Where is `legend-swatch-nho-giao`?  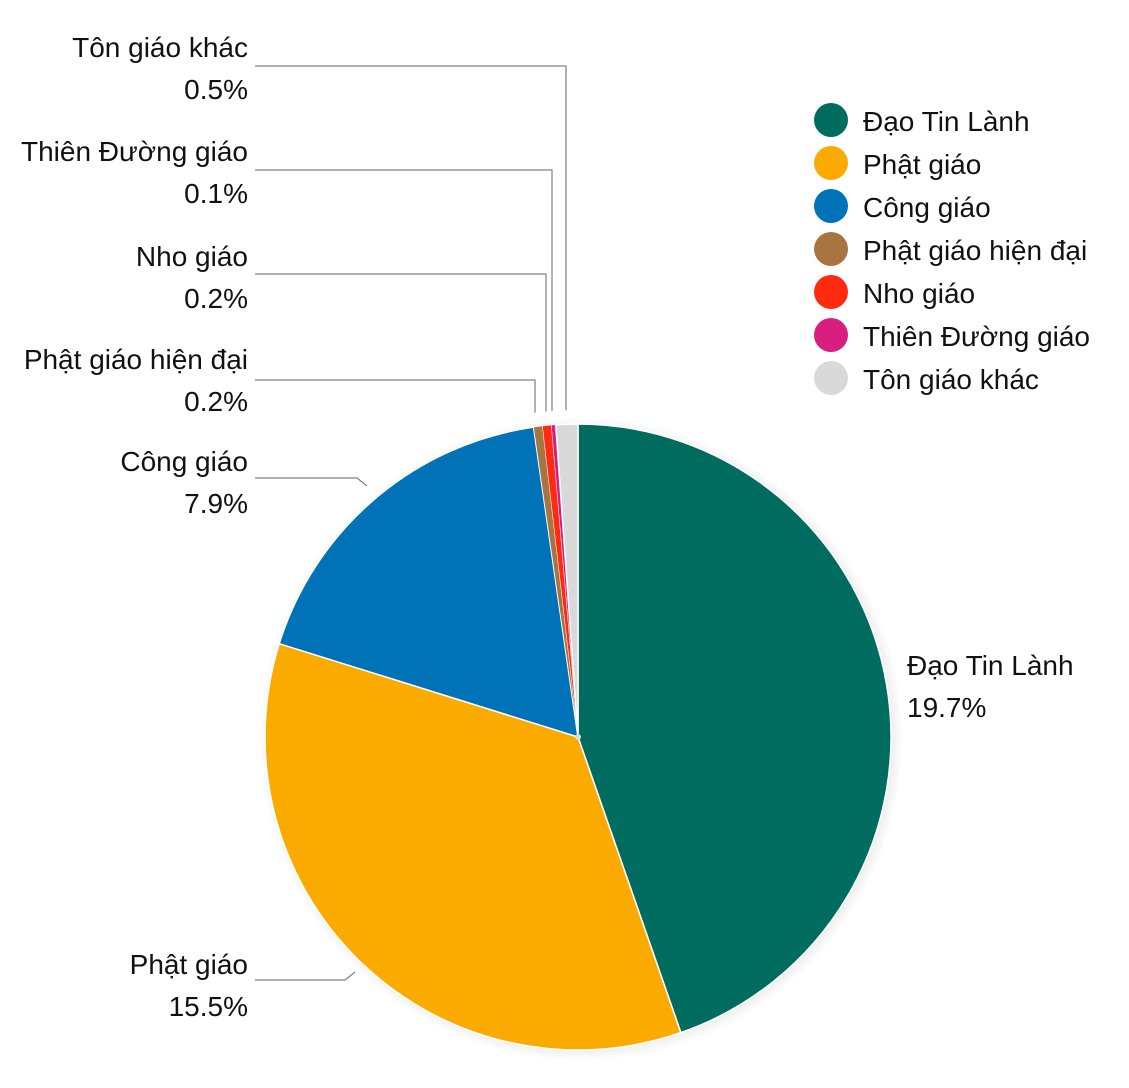
legend-swatch-nho-giao is located at coordinates (831, 292).